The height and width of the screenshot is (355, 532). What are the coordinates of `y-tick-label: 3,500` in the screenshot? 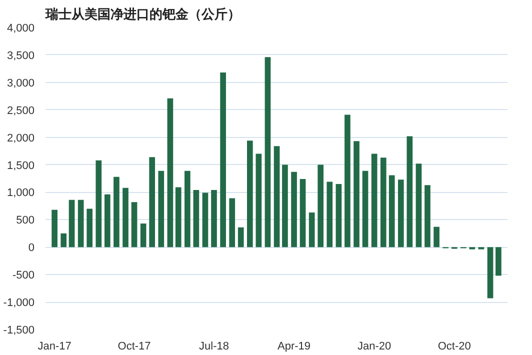 It's located at (20, 56).